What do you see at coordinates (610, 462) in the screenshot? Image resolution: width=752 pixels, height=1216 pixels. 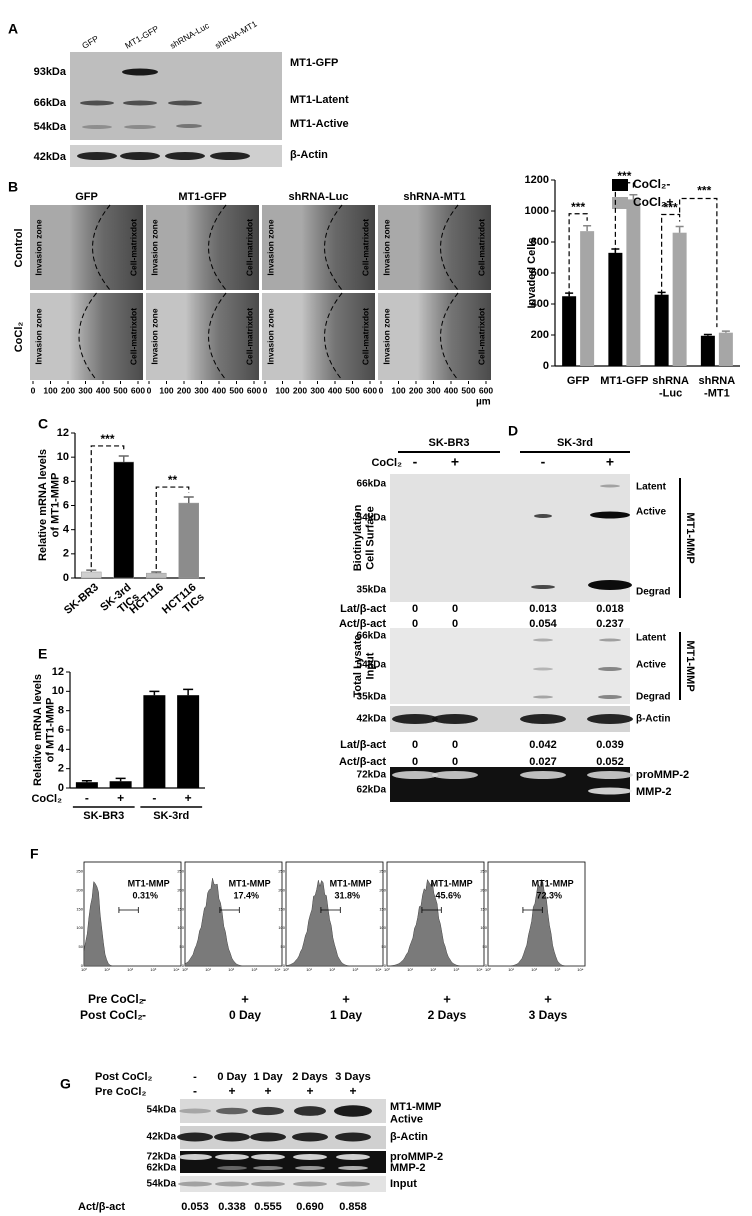 I see `sign: +` at bounding box center [610, 462].